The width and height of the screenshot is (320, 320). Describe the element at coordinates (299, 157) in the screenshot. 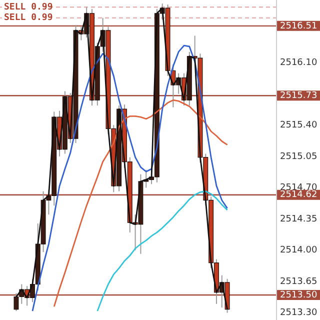

I see `y-tick-label: 2515.05` at that location.